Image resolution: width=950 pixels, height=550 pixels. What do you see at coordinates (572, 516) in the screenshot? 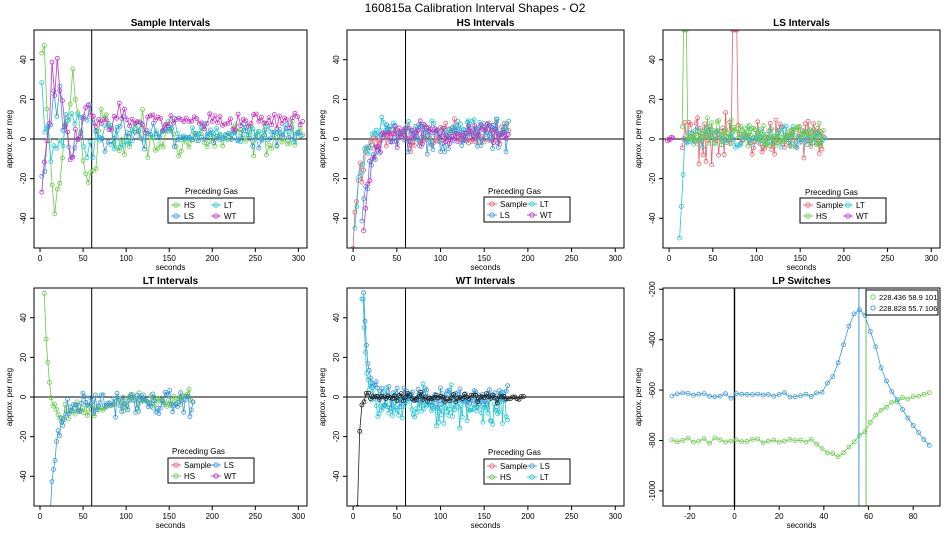
I see `x-tick-label: 250` at bounding box center [572, 516].